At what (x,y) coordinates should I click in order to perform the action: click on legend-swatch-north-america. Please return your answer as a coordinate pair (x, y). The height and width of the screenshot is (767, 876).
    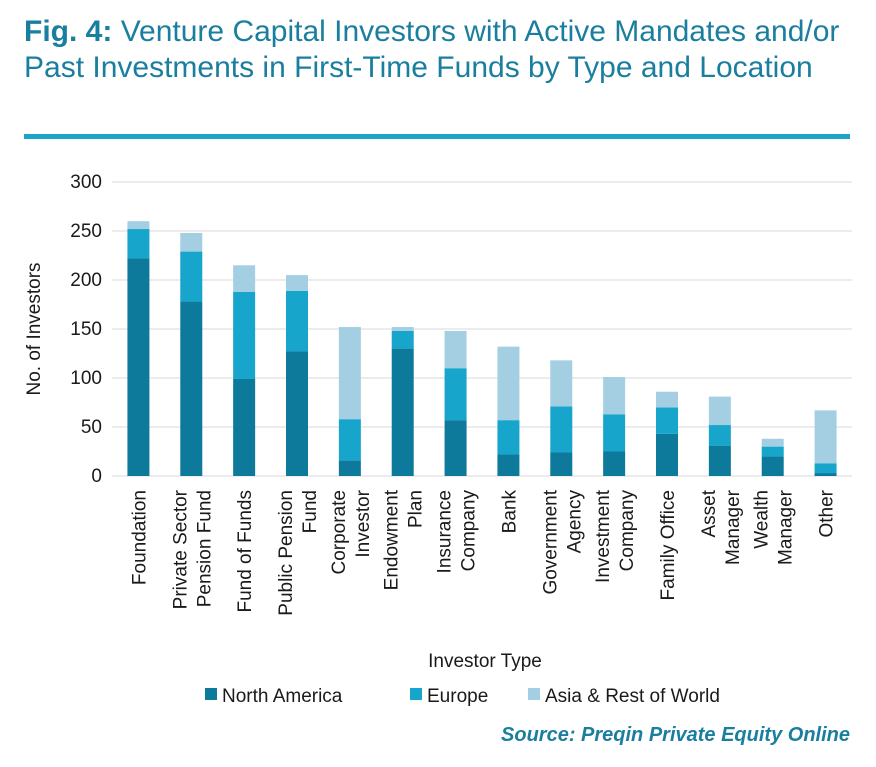
    Looking at the image, I should click on (211, 694).